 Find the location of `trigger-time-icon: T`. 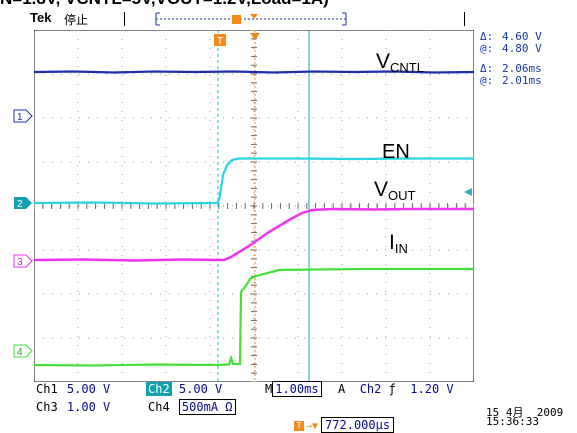

trigger-time-icon: T is located at coordinates (220, 40).